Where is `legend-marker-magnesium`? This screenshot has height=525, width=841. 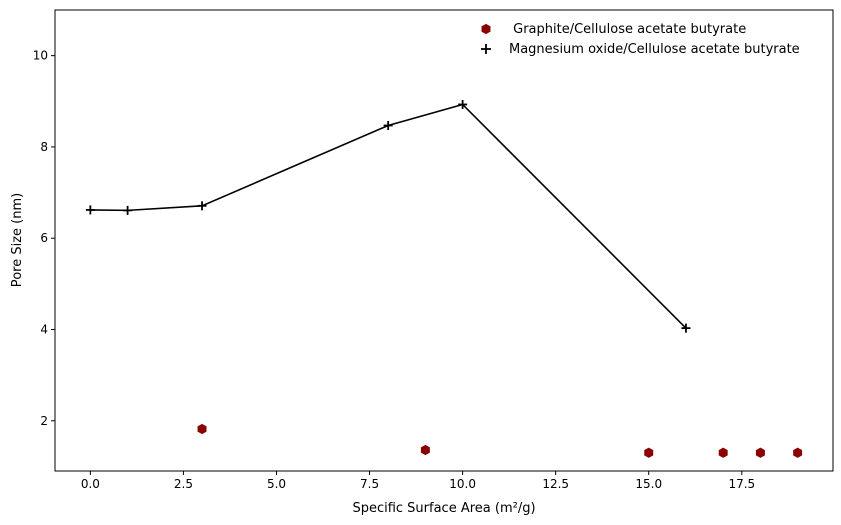
legend-marker-magnesium is located at coordinates (486, 49).